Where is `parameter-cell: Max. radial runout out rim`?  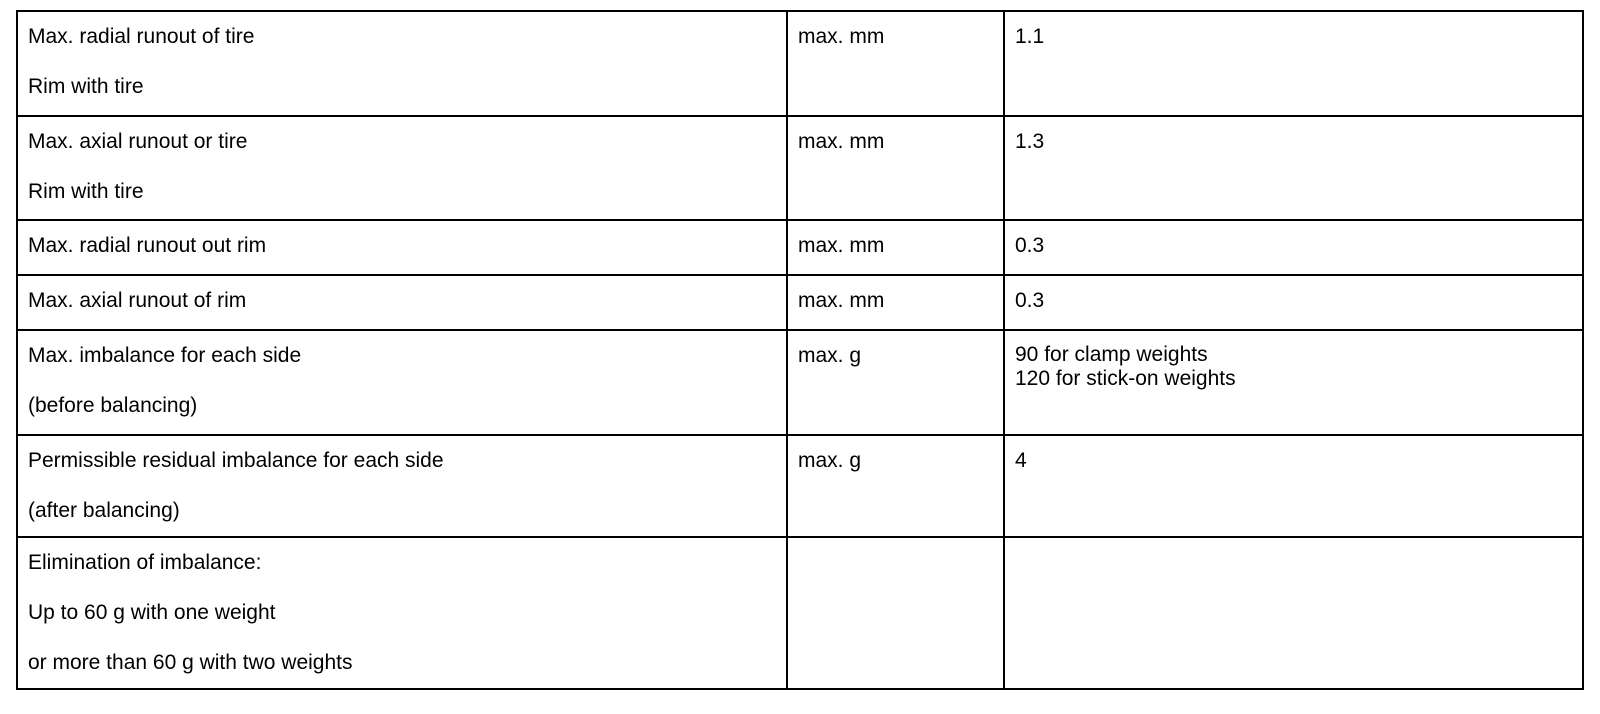 parameter-cell: Max. radial runout out rim is located at coordinates (402, 247).